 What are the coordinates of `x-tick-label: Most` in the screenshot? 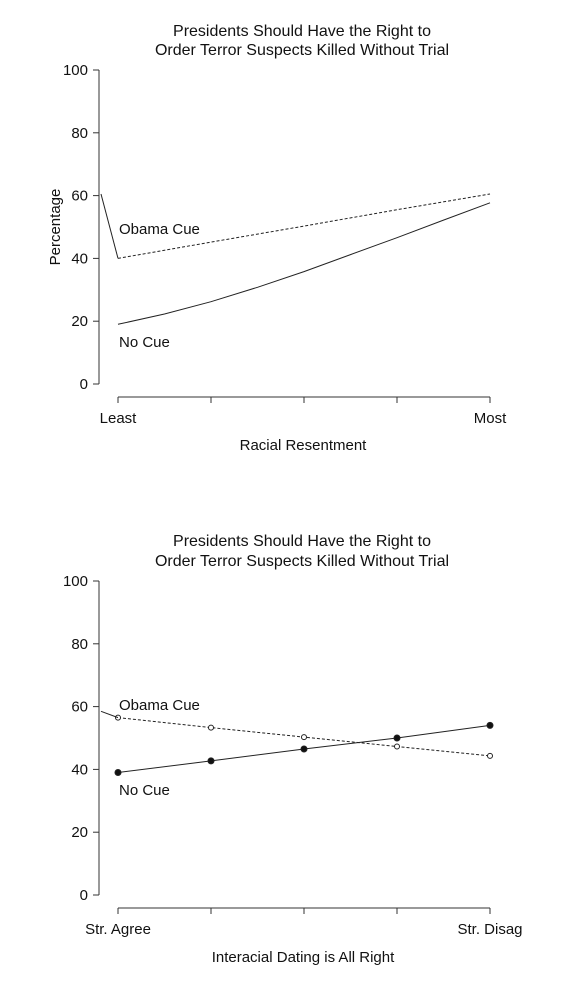 It's located at (490, 418).